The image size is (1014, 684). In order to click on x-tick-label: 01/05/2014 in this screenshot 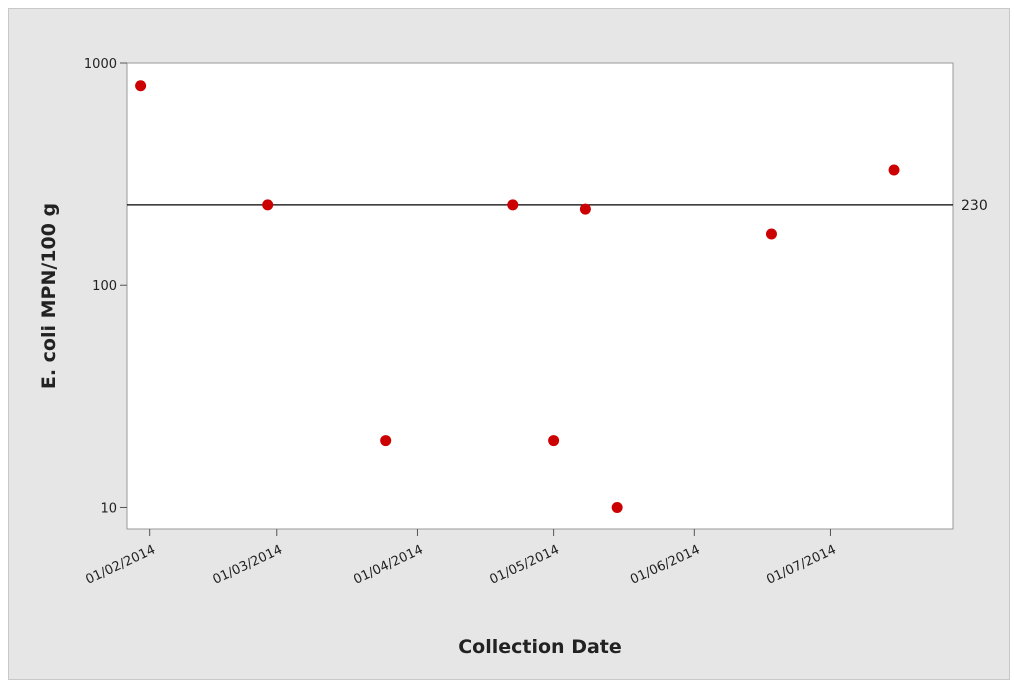, I will do `click(524, 564)`.